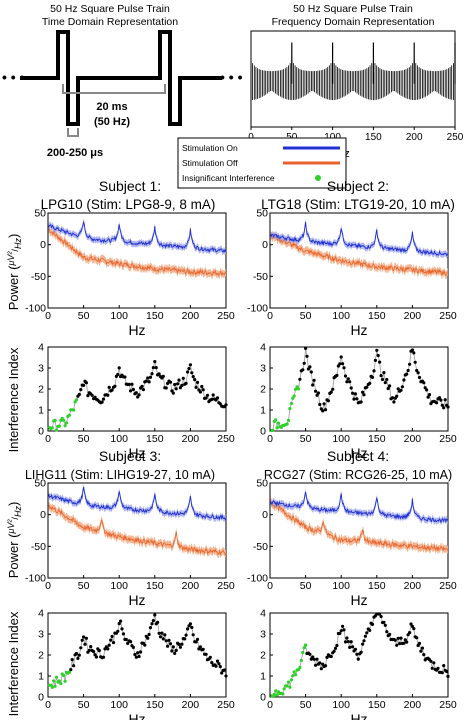  I want to click on x-axis-label: Hz, so click(136, 600).